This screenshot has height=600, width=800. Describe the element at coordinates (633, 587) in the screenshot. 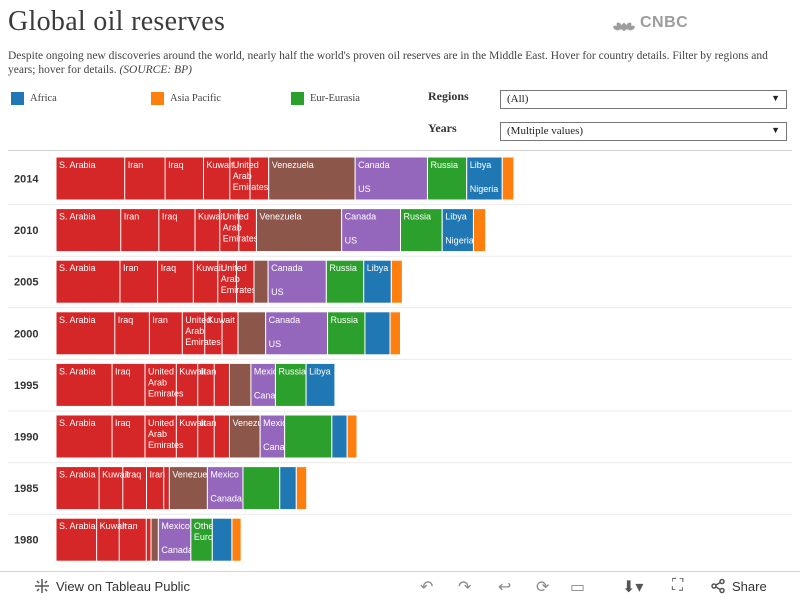

I see `download-icon: ⬇▾` at that location.